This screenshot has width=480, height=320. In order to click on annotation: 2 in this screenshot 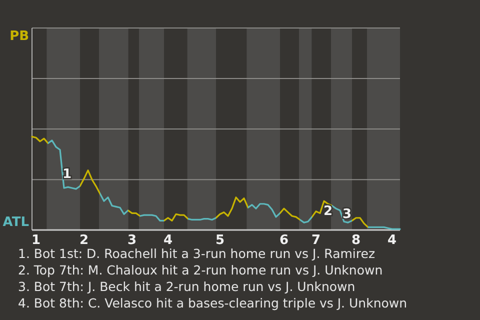, I will do `click(328, 211)`.